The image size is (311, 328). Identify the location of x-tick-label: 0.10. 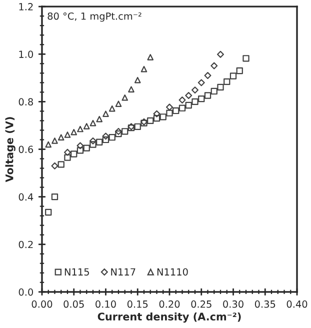
(106, 304).